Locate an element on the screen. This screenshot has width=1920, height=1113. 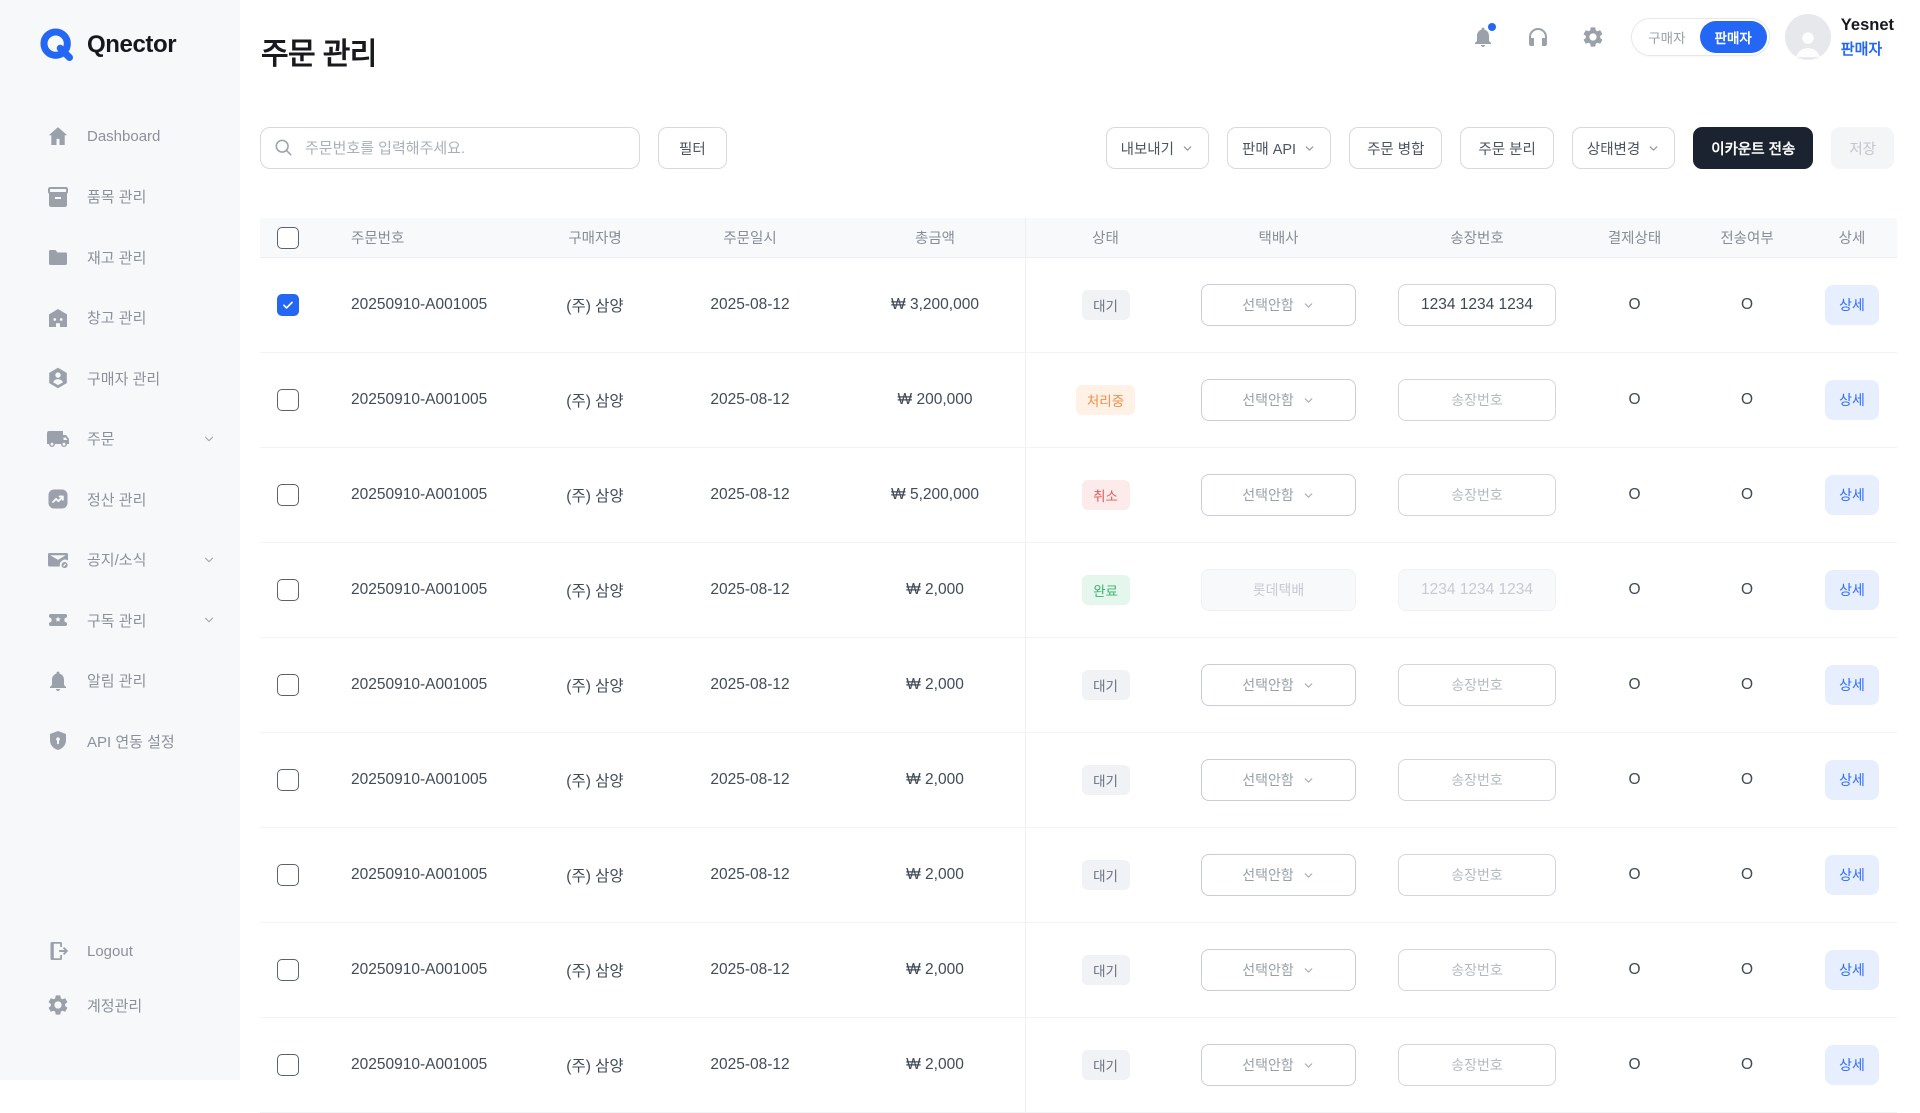
sidebar-item-package: 품목 관리 is located at coordinates (120, 197).